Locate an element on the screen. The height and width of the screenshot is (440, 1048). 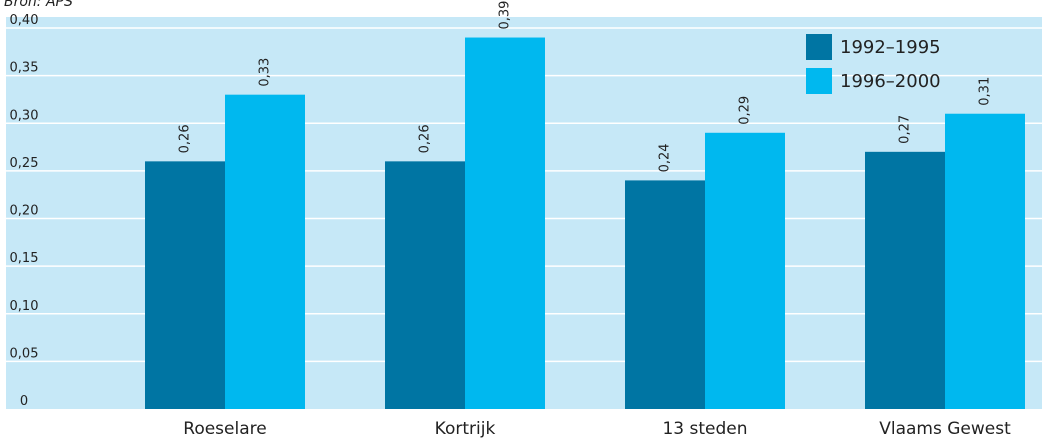
data-label: 0,24 is located at coordinates (665, 157).